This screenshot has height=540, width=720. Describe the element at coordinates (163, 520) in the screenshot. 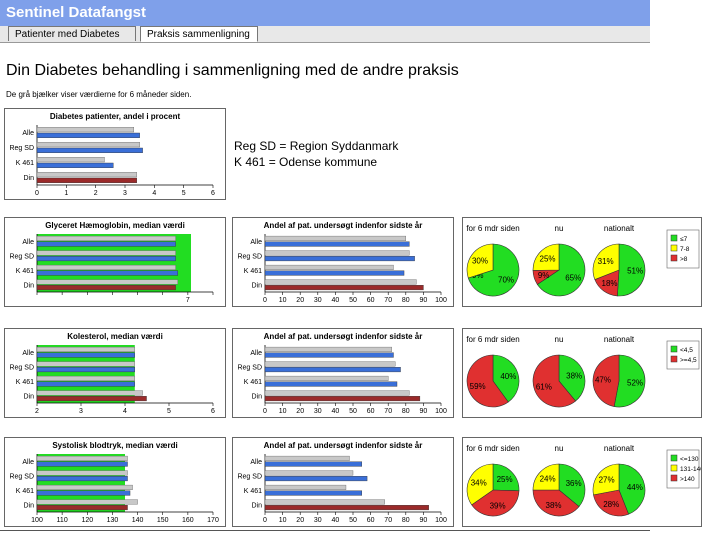

I see `x-tick-label: 150` at that location.